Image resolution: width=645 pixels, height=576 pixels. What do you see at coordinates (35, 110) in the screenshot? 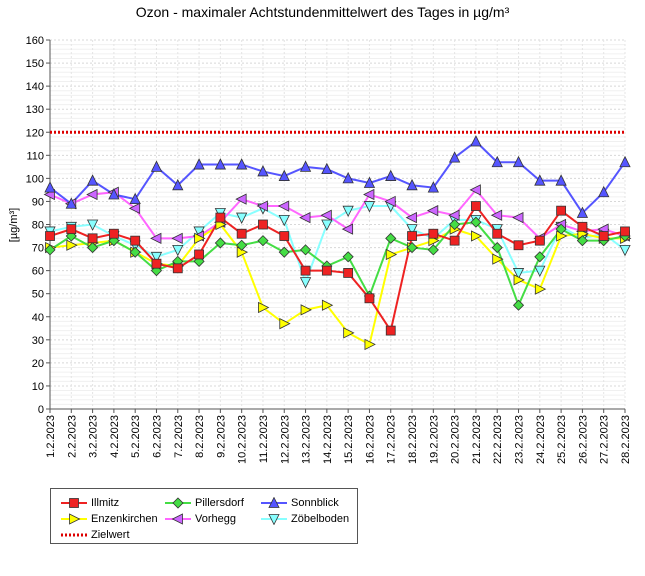
I see `y-tick-label: 130` at bounding box center [35, 110].